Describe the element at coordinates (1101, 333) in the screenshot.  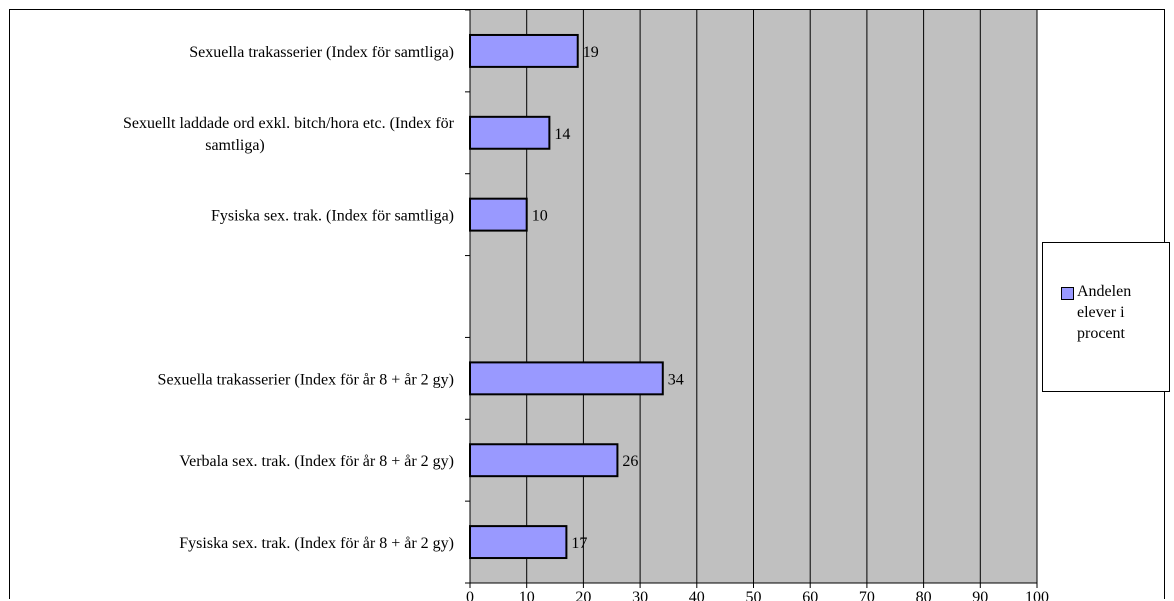
I see `legend-label-line: procent` at that location.